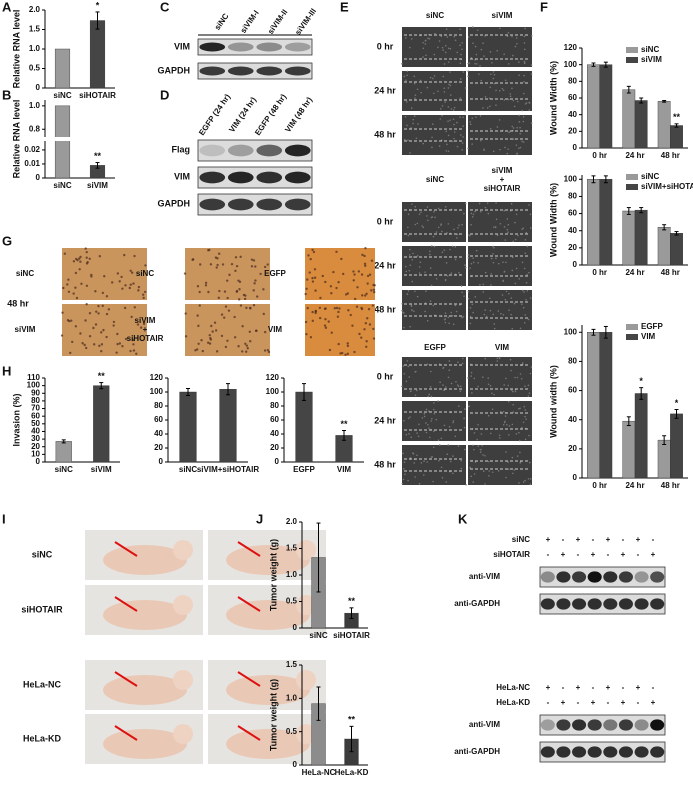  What do you see at coordinates (145, 690) in the screenshot?
I see `mouse-body` at bounding box center [145, 690].